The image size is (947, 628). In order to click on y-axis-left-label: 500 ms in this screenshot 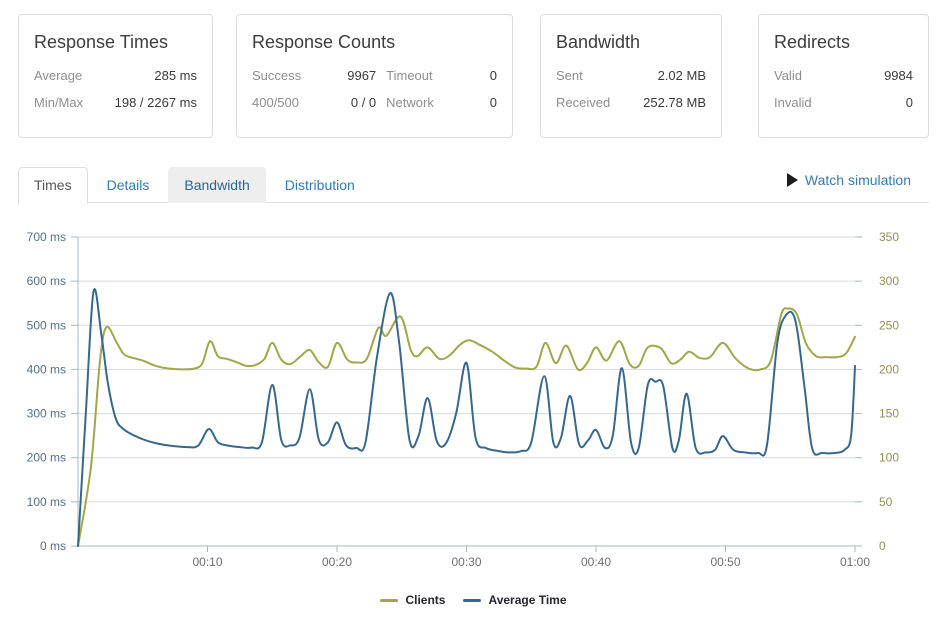, I will do `click(46, 325)`.